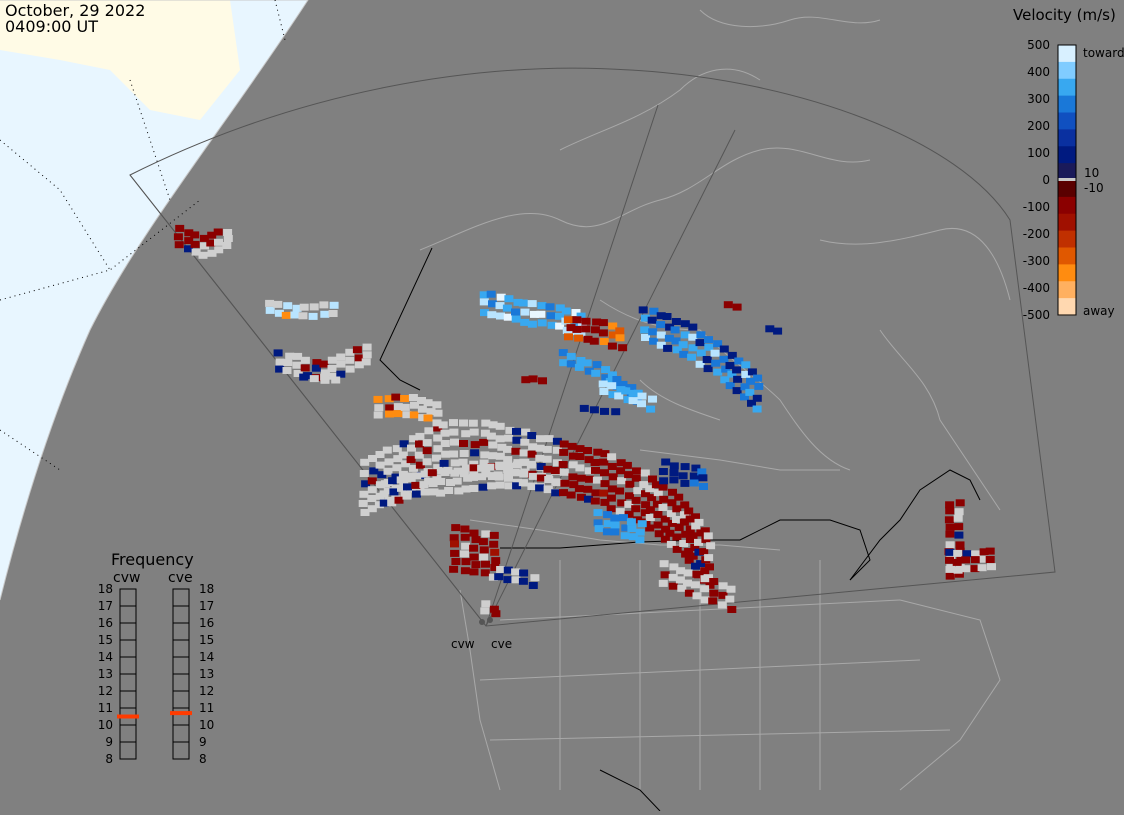 The width and height of the screenshot is (1124, 815). What do you see at coordinates (105, 691) in the screenshot?
I see `frequency-tick-label: 12` at bounding box center [105, 691].